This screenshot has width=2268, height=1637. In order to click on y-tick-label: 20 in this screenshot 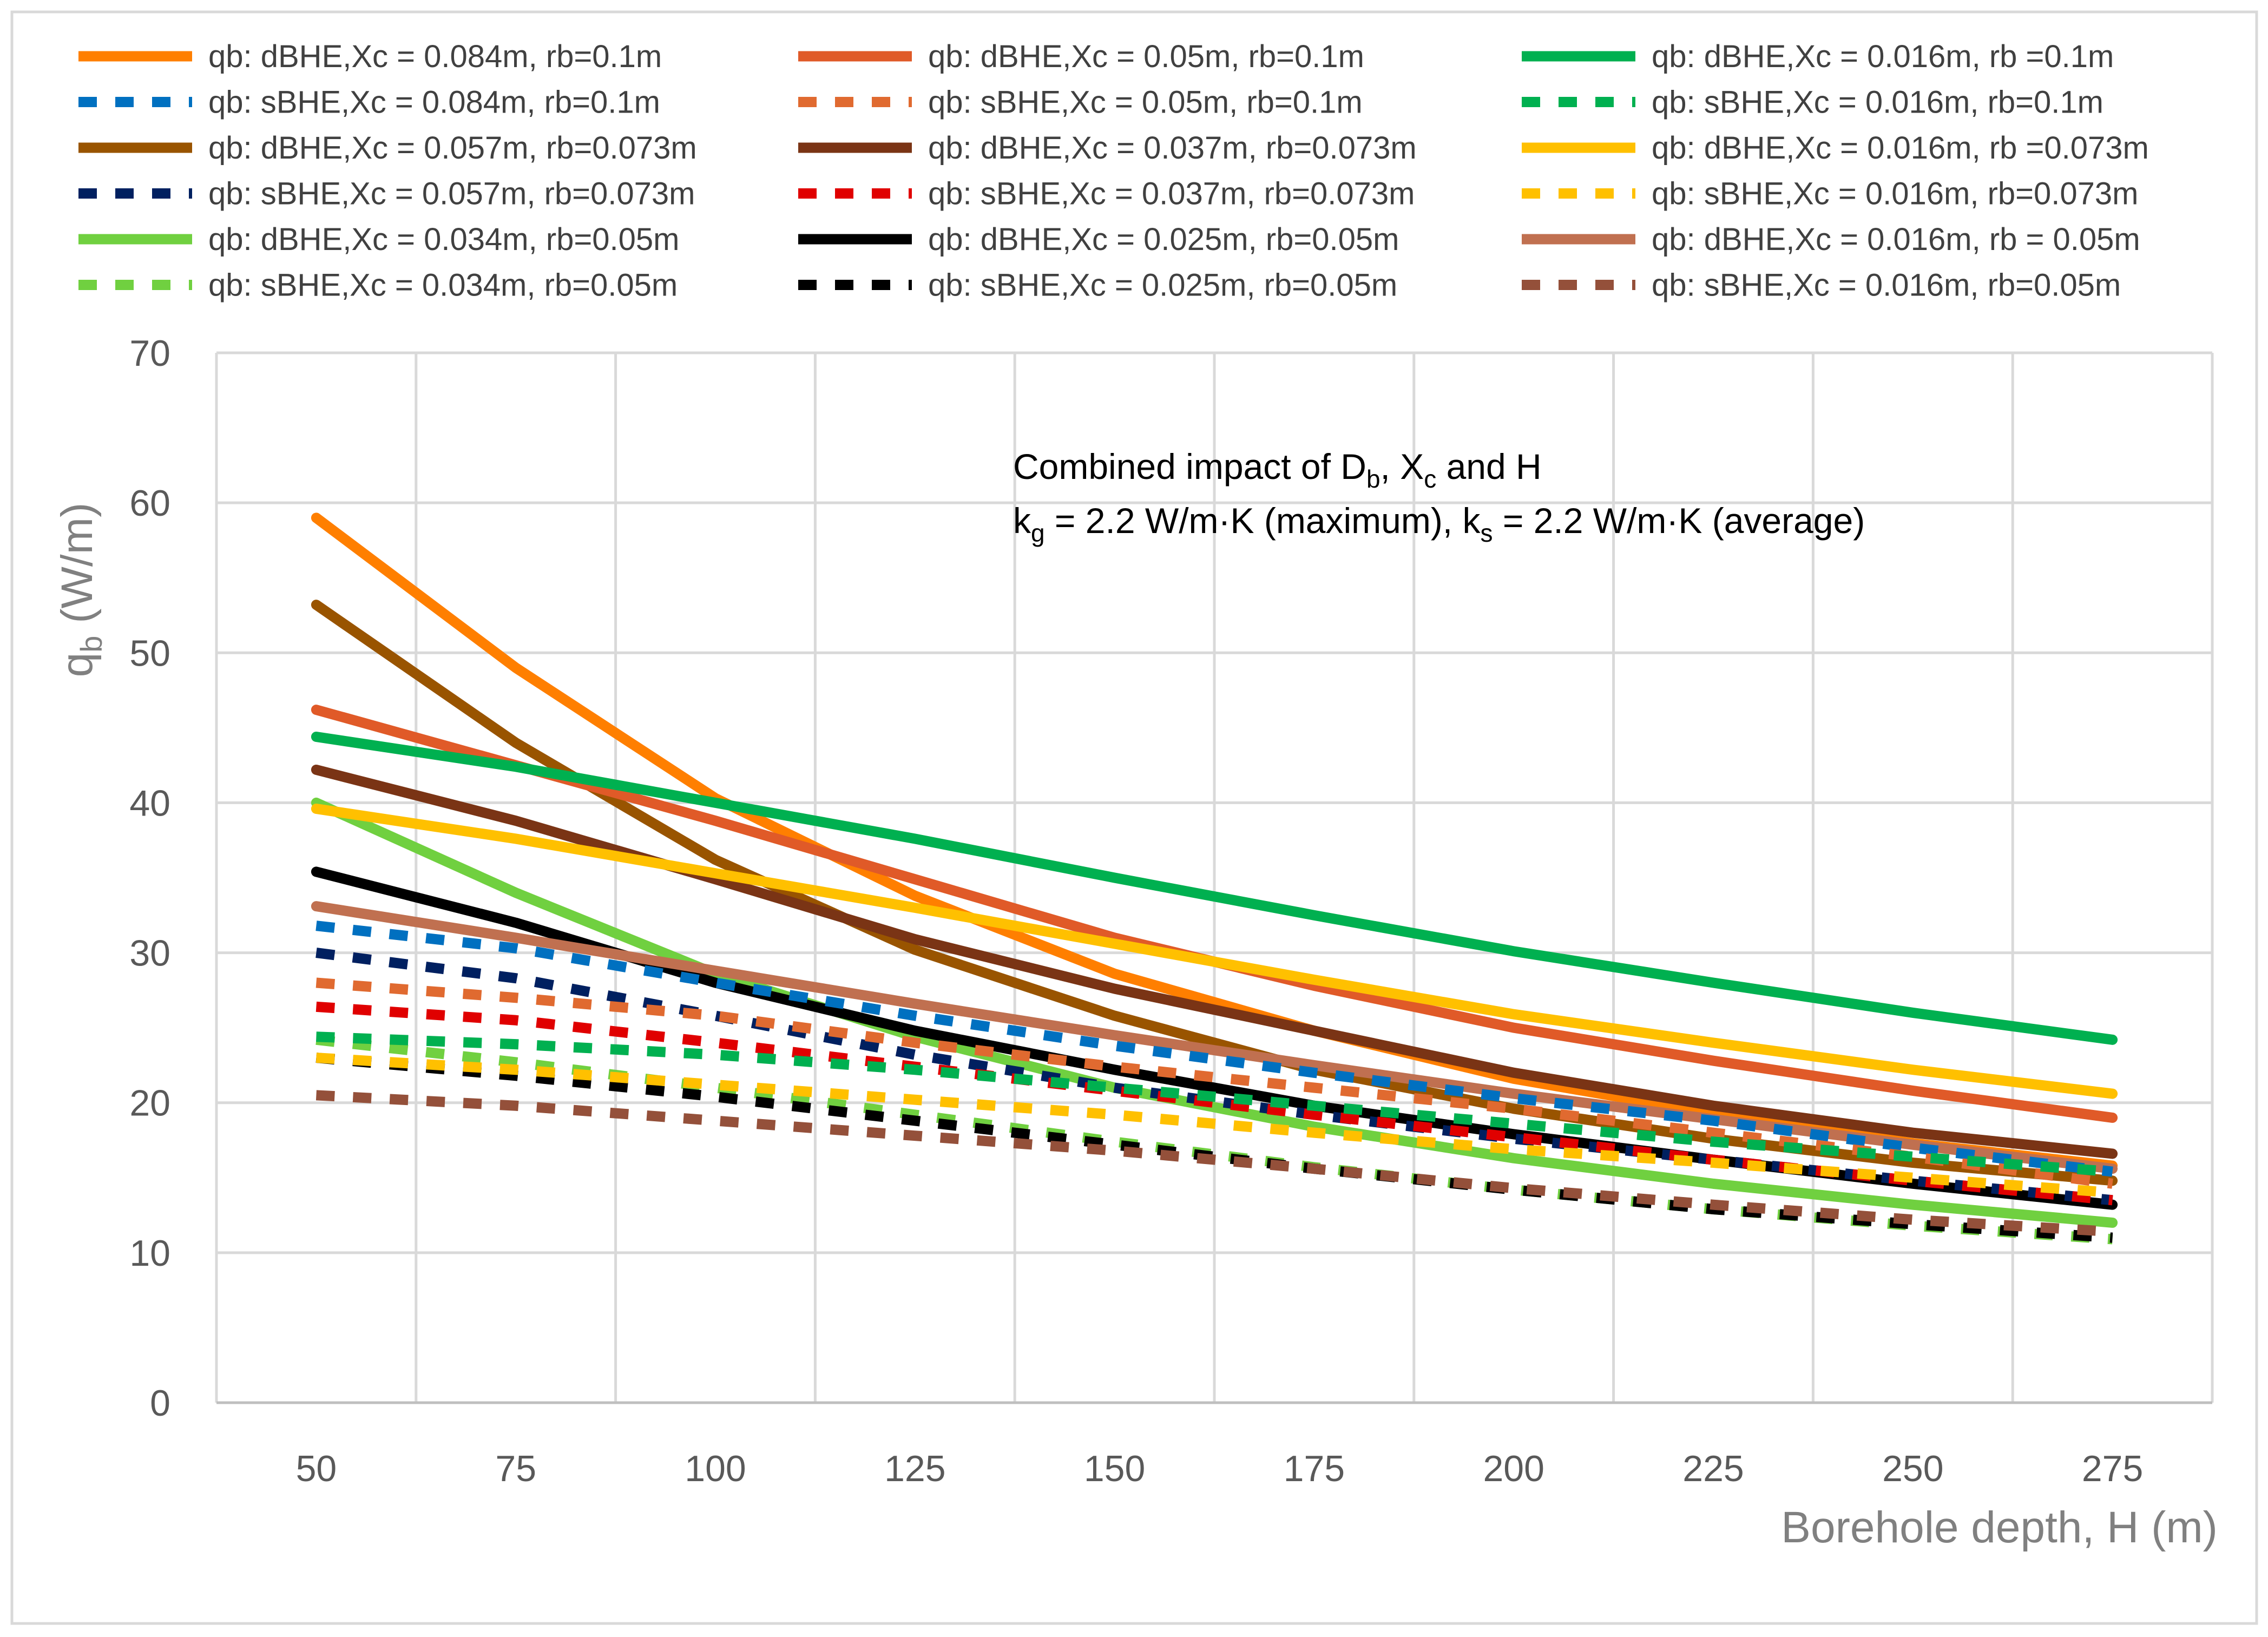, I will do `click(149, 1103)`.